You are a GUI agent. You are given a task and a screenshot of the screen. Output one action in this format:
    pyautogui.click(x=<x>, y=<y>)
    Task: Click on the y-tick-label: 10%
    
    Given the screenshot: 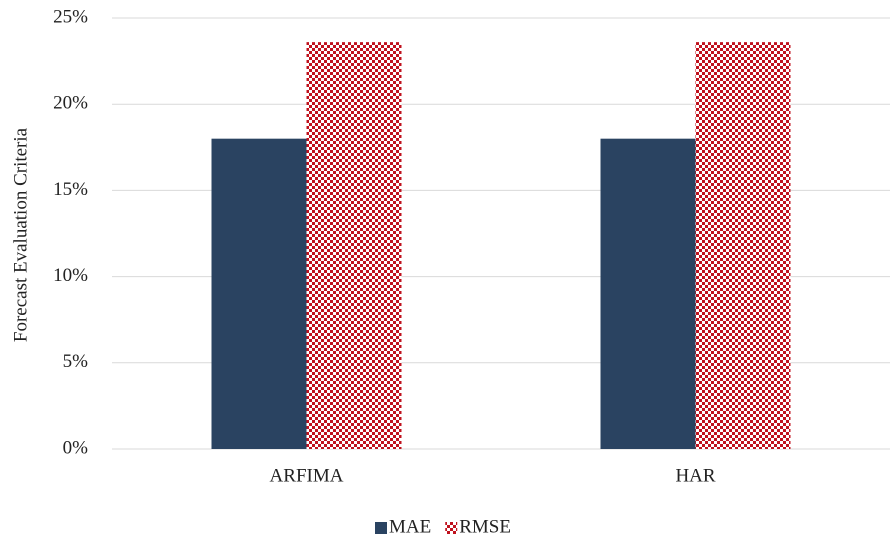 What is the action you would take?
    pyautogui.click(x=70, y=275)
    